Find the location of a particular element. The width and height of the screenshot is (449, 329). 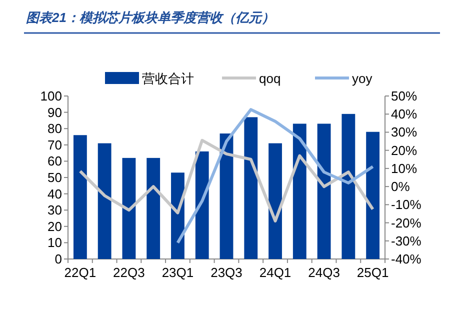

y-tick-label: 90 is located at coordinates (55, 112).